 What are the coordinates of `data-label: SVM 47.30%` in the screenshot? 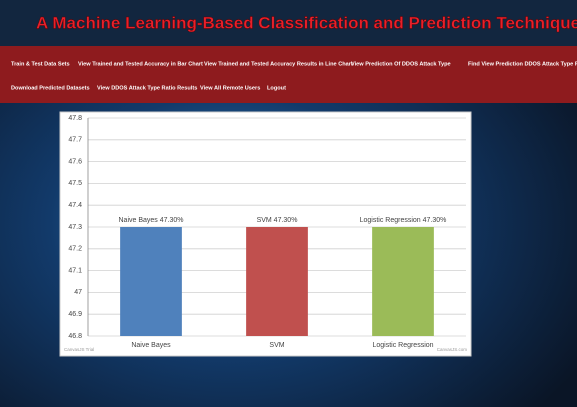 It's located at (277, 220).